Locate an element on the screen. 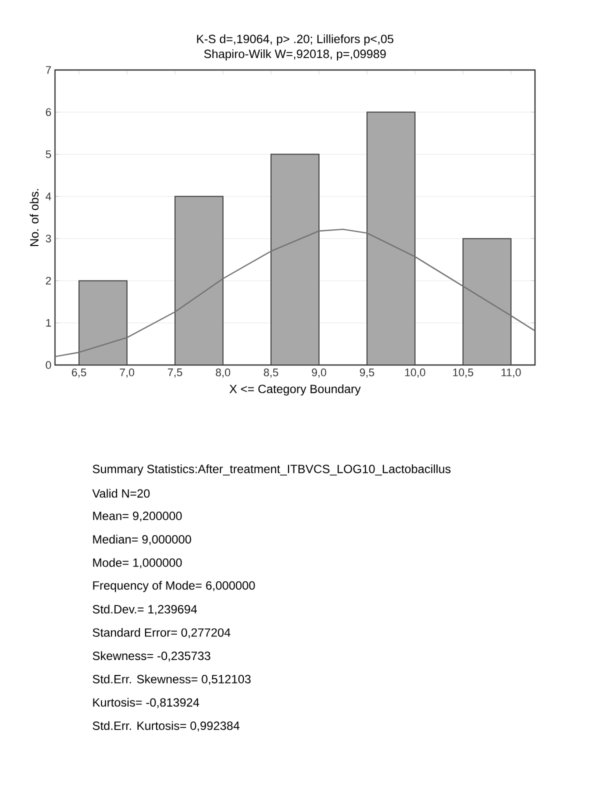  text: Std.Dev.= 1,239694 is located at coordinates (144, 609).